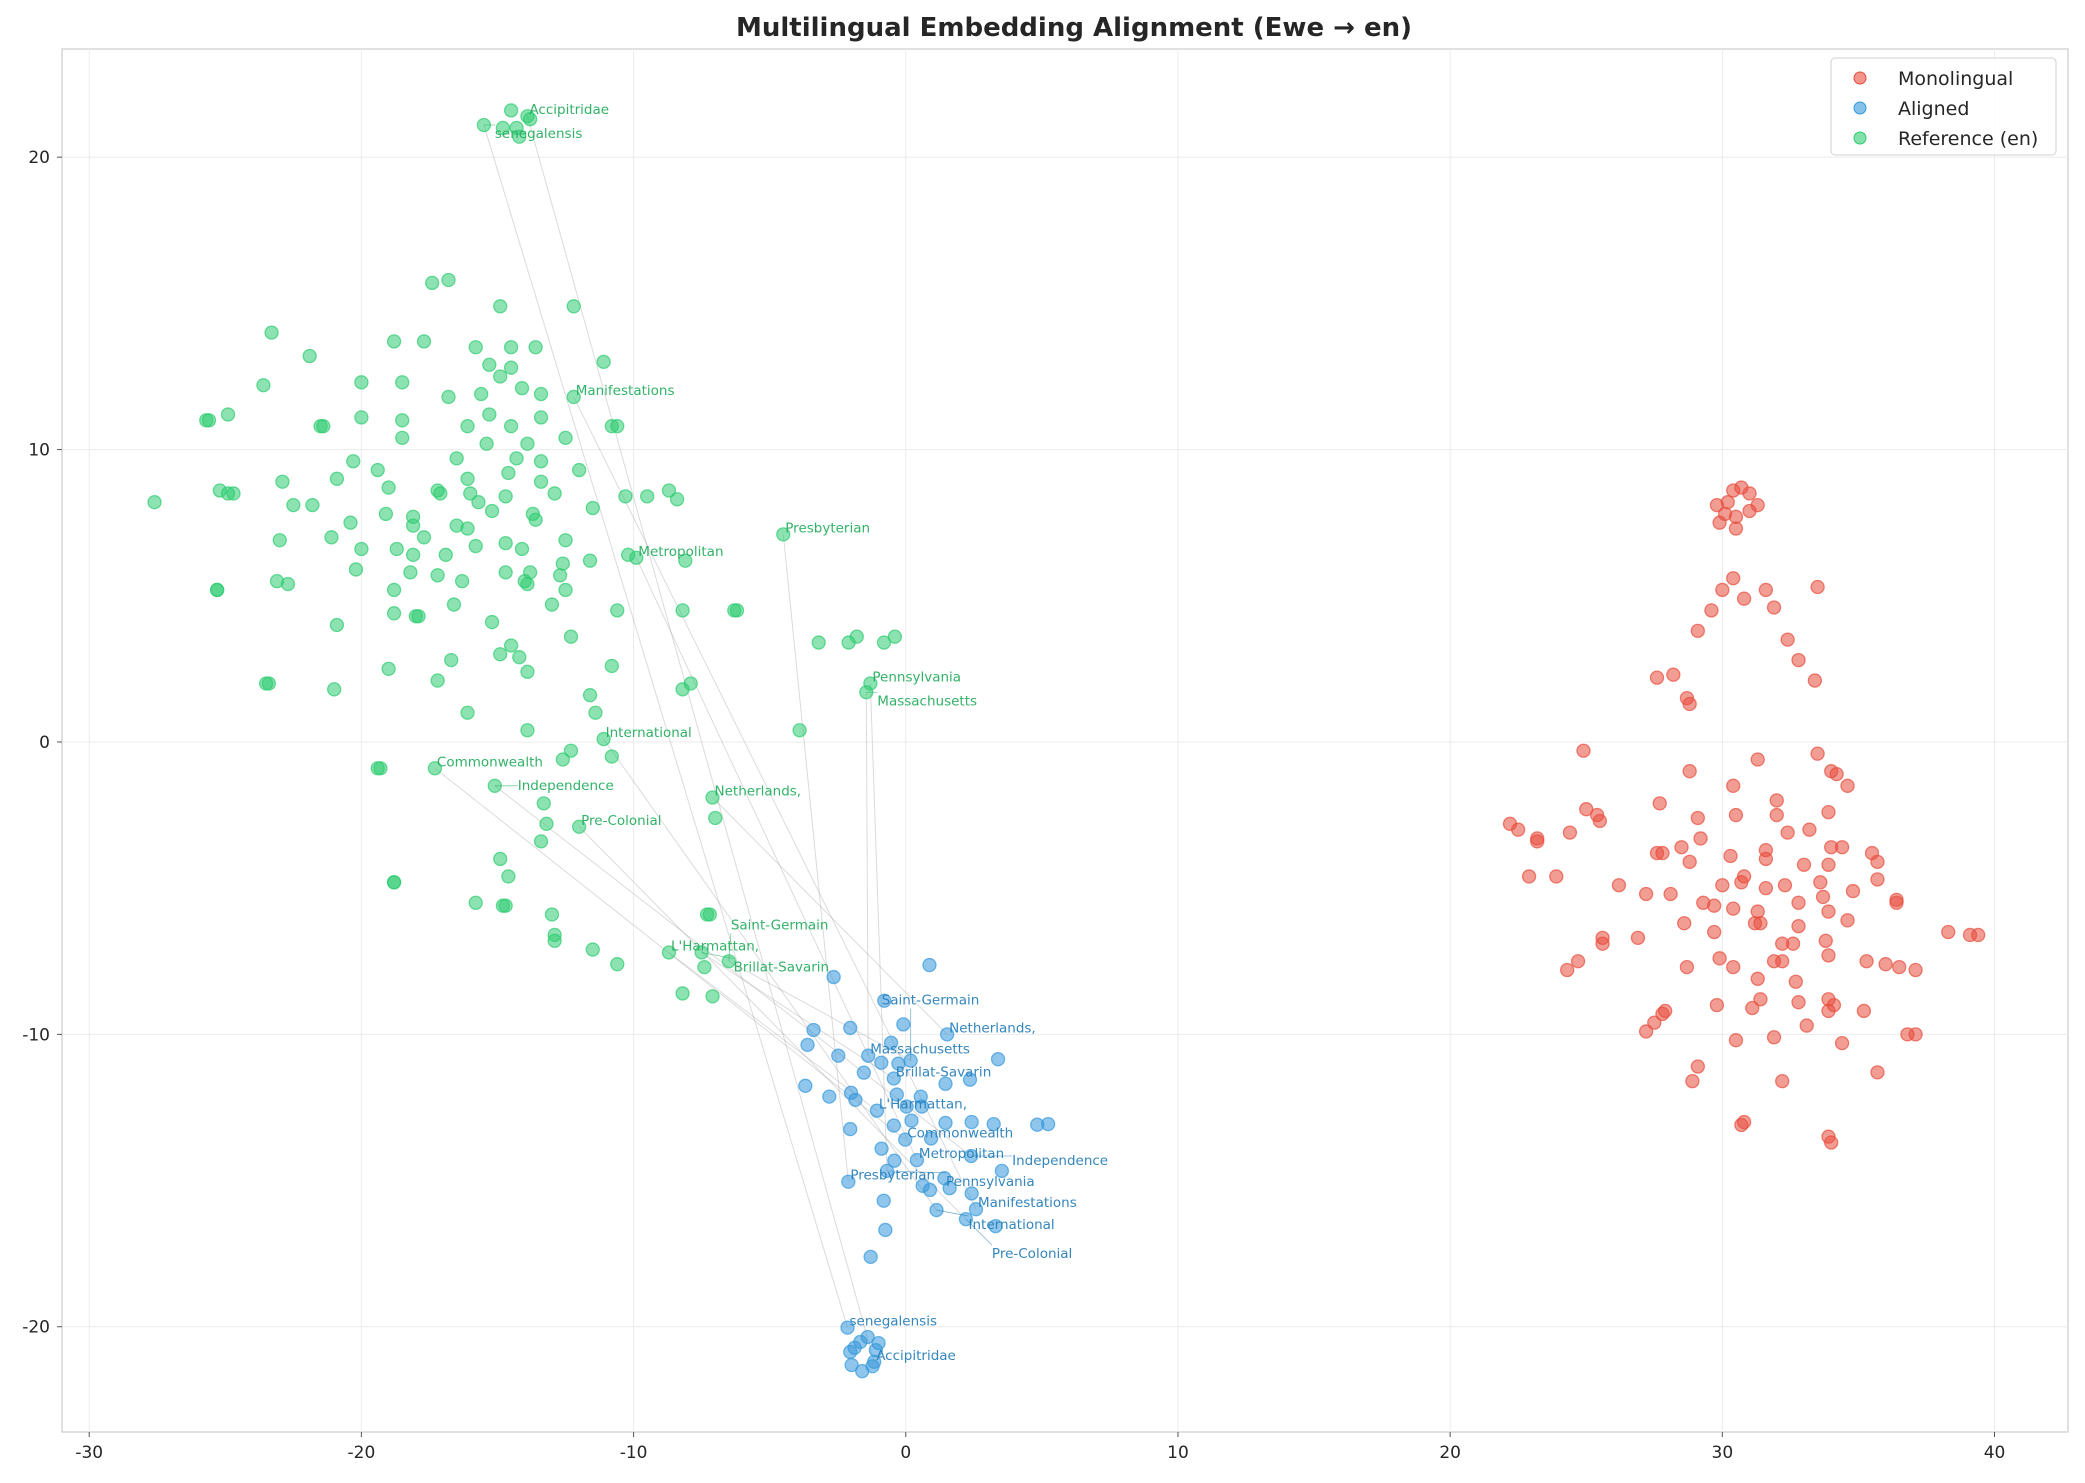  What do you see at coordinates (649, 733) in the screenshot?
I see `reference-word-label: International` at bounding box center [649, 733].